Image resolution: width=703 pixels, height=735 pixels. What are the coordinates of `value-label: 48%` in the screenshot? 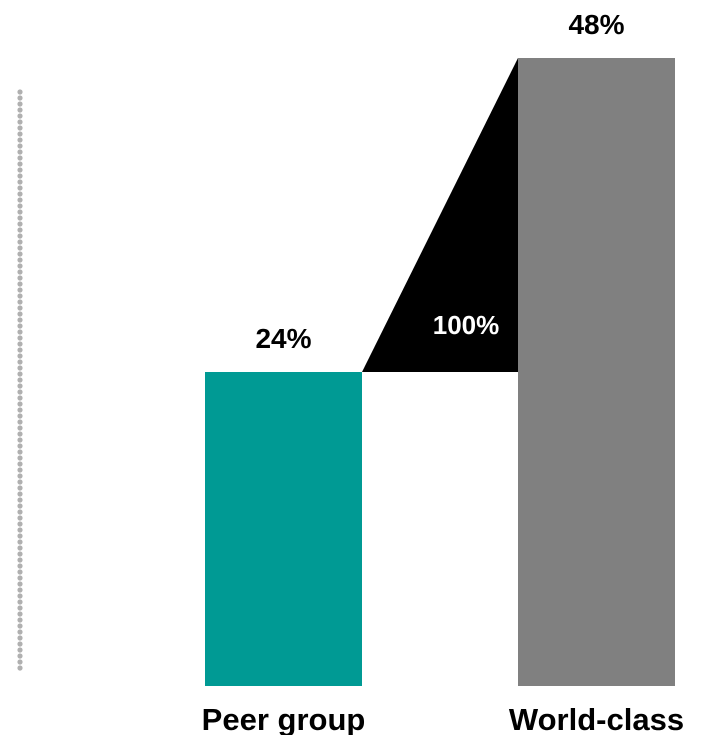 It's located at (596, 24).